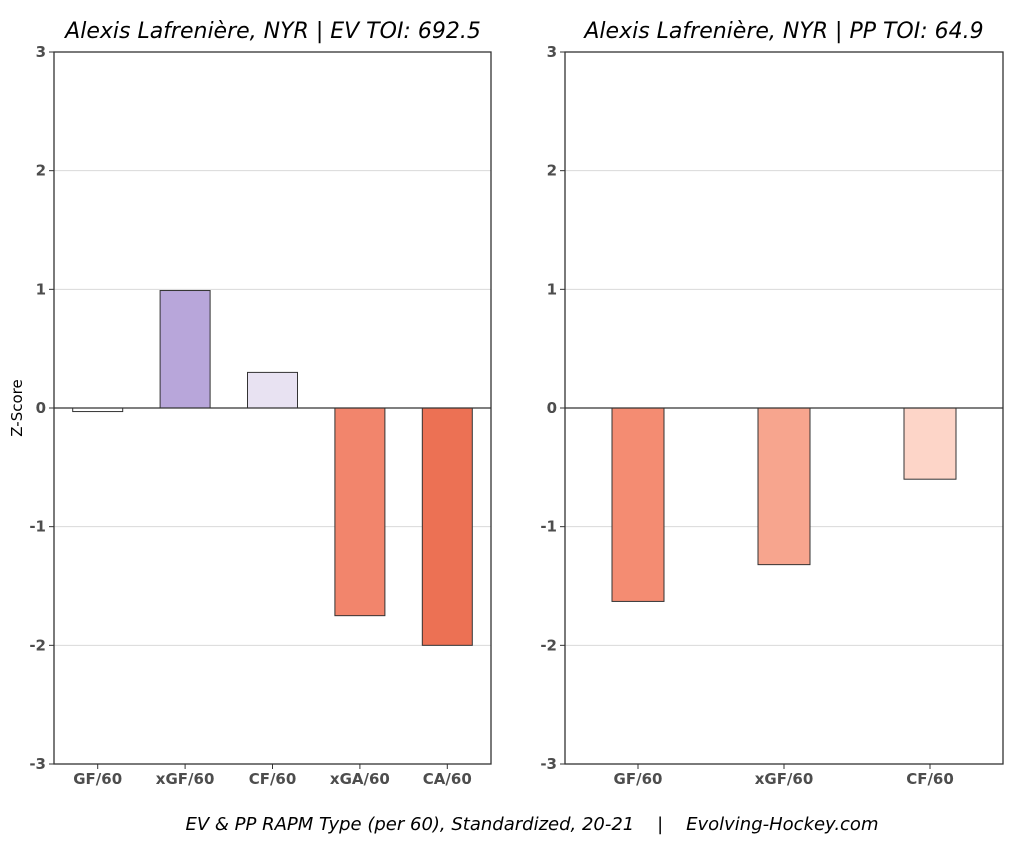 The height and width of the screenshot is (843, 1024). What do you see at coordinates (17, 407) in the screenshot?
I see `y-axis-label: Z-Score` at bounding box center [17, 407].